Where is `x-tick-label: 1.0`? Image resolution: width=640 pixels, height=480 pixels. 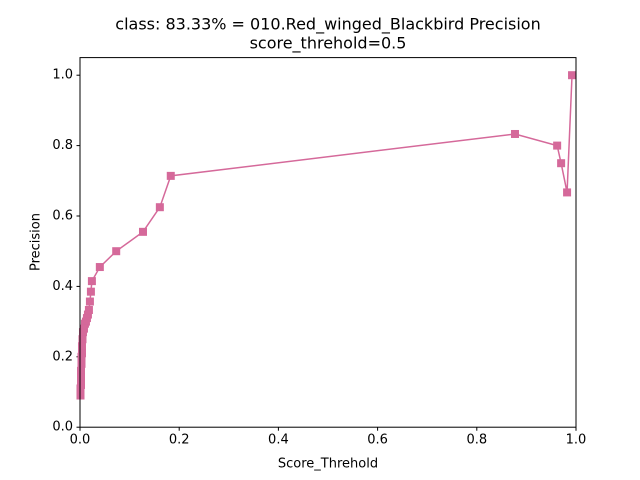
x-tick-label: 1.0 is located at coordinates (576, 440).